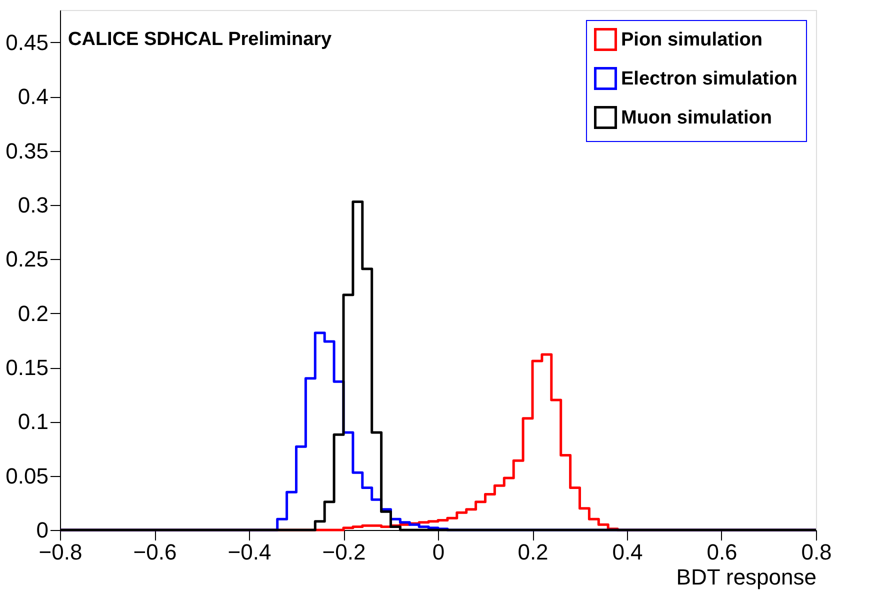  I want to click on legend-label: Pion simulation, so click(691, 40).